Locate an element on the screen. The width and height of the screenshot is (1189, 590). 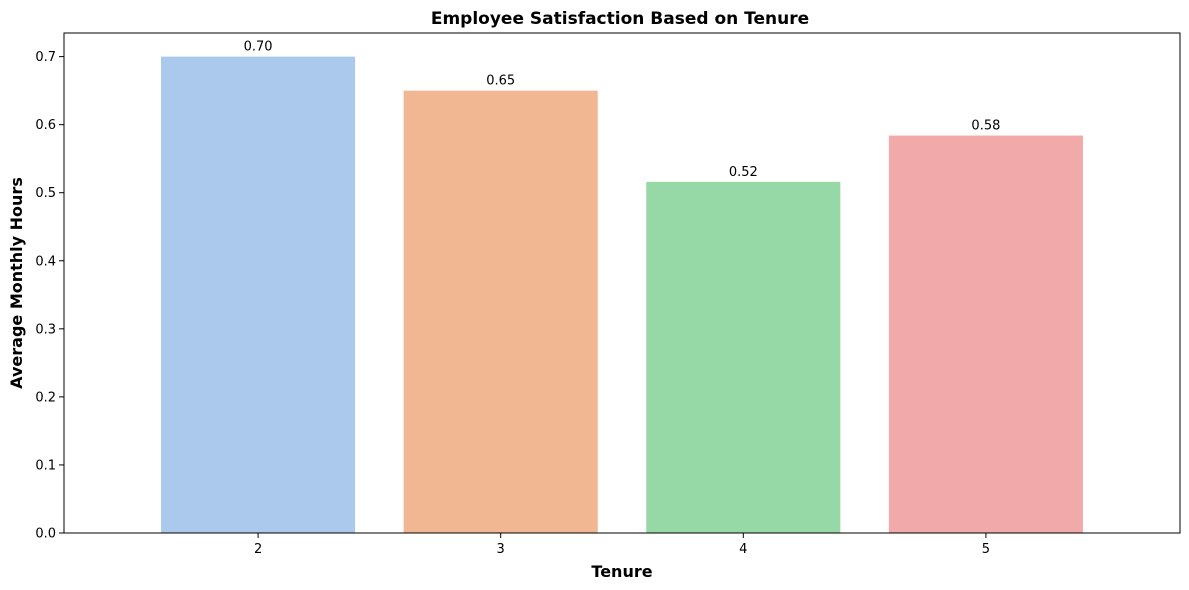
y-tick-label: 0.2 is located at coordinates (45, 397).